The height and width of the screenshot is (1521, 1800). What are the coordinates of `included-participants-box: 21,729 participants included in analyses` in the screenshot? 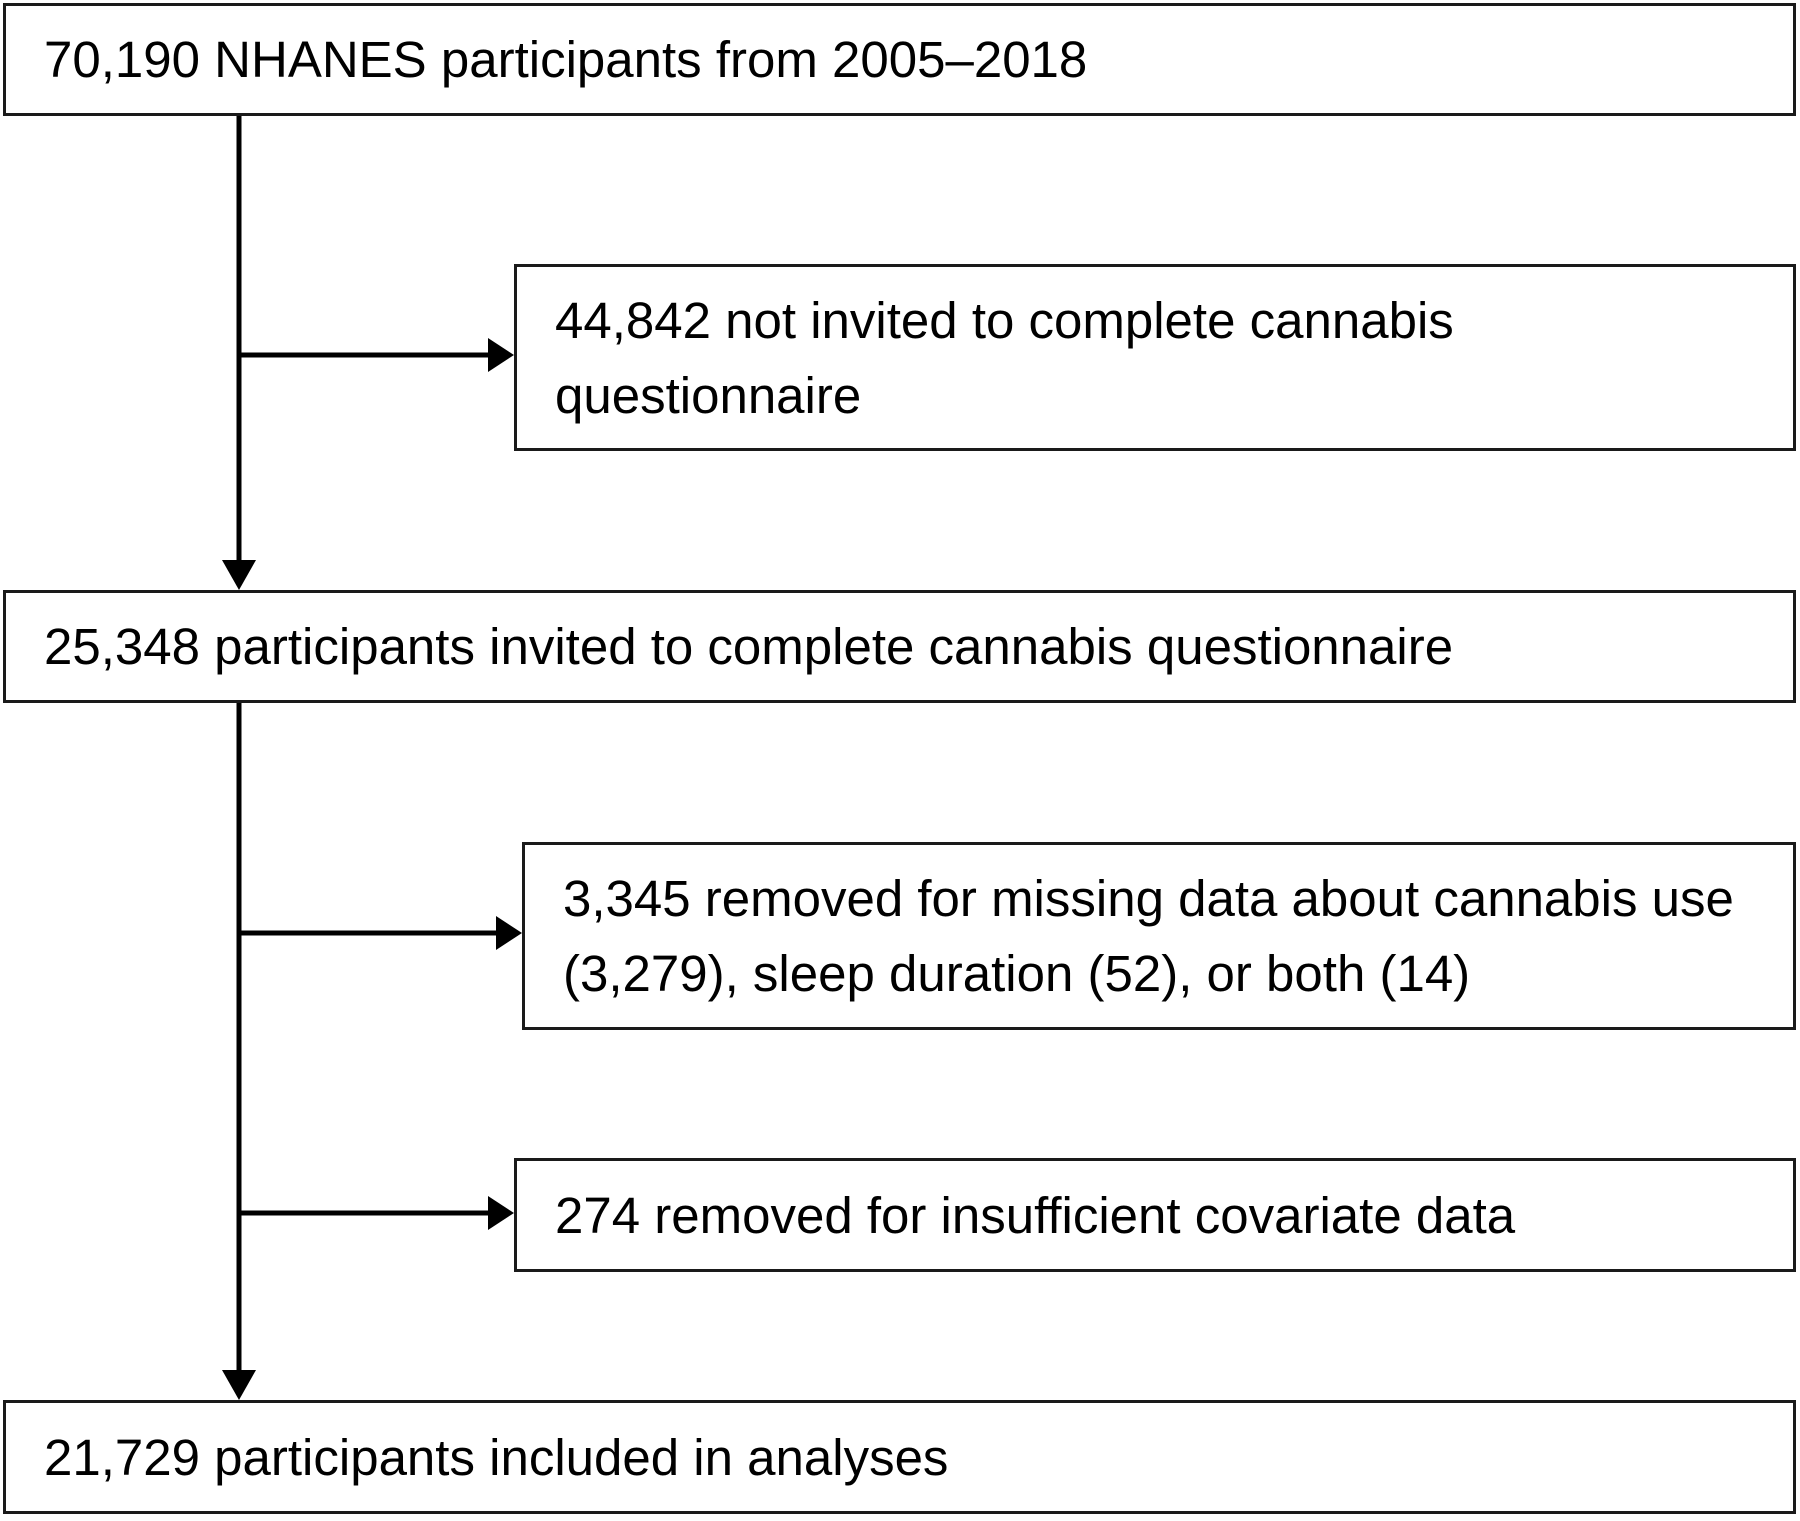 It's located at (899, 1457).